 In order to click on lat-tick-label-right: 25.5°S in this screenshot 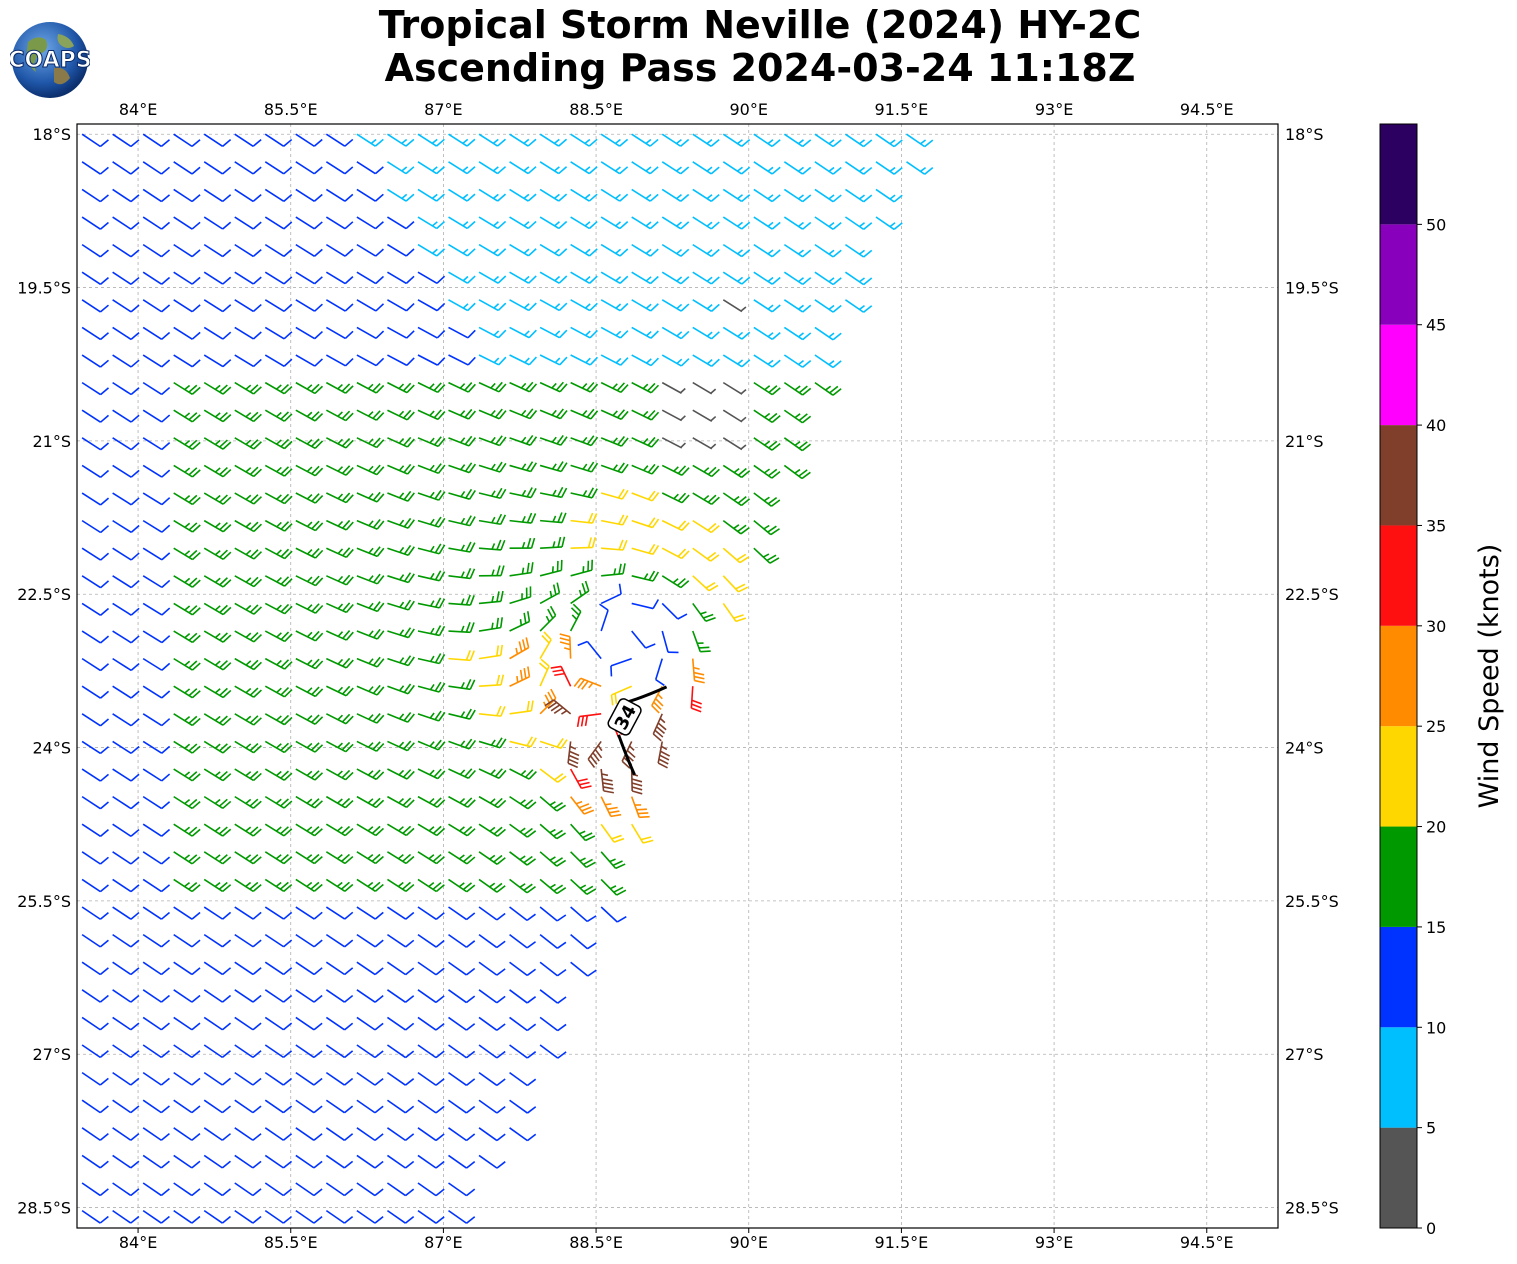, I will do `click(1312, 901)`.